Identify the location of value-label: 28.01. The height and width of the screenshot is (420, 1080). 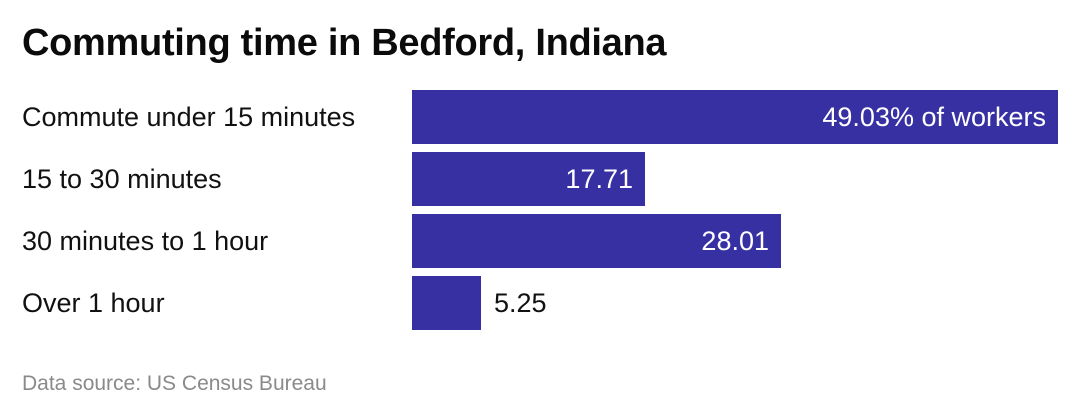
(735, 241).